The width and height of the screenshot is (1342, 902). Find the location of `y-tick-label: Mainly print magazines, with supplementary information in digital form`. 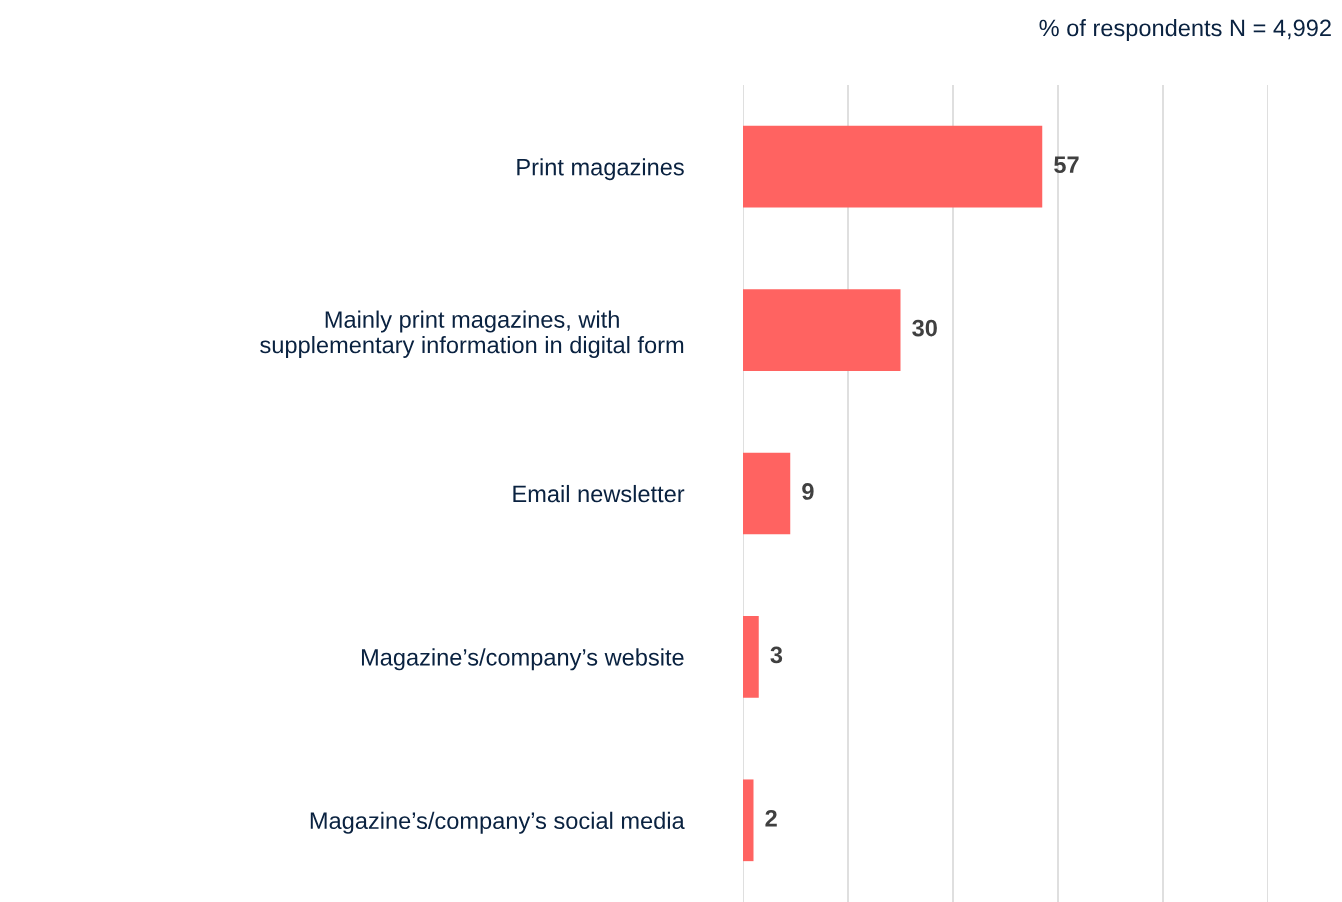

y-tick-label: Mainly print magazines, with supplementary information in digital form is located at coordinates (472, 334).